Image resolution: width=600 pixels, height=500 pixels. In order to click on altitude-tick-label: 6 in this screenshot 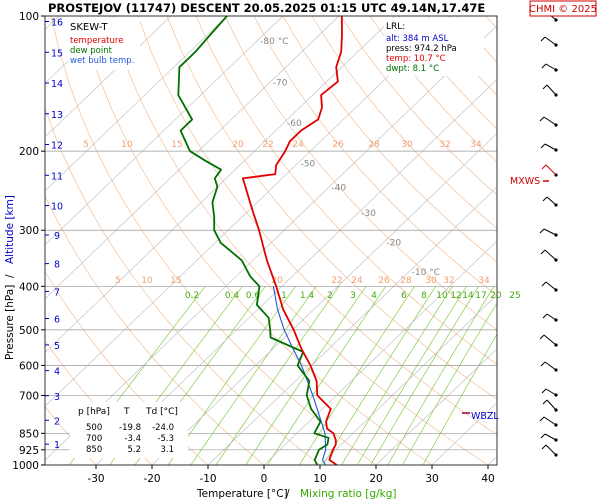, I will do `click(57, 320)`.